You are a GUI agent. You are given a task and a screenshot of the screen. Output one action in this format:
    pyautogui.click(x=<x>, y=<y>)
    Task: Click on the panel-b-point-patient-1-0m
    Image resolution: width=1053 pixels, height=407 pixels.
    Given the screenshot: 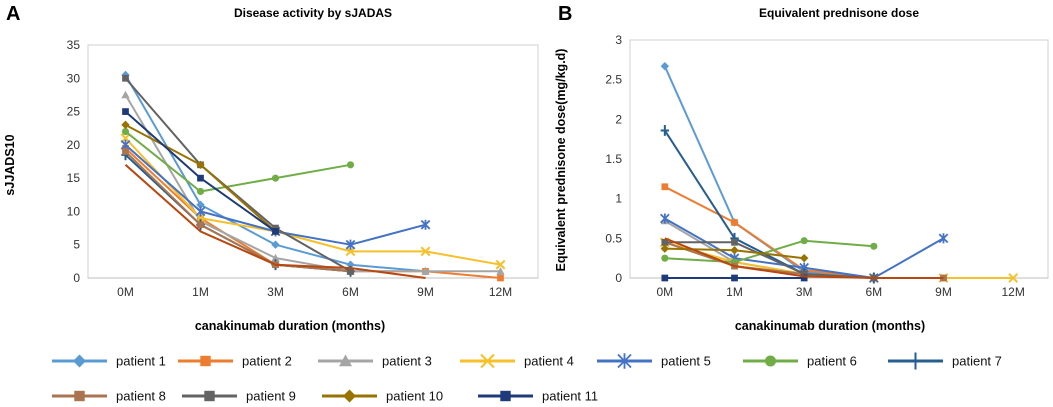 What is the action you would take?
    pyautogui.click(x=665, y=66)
    